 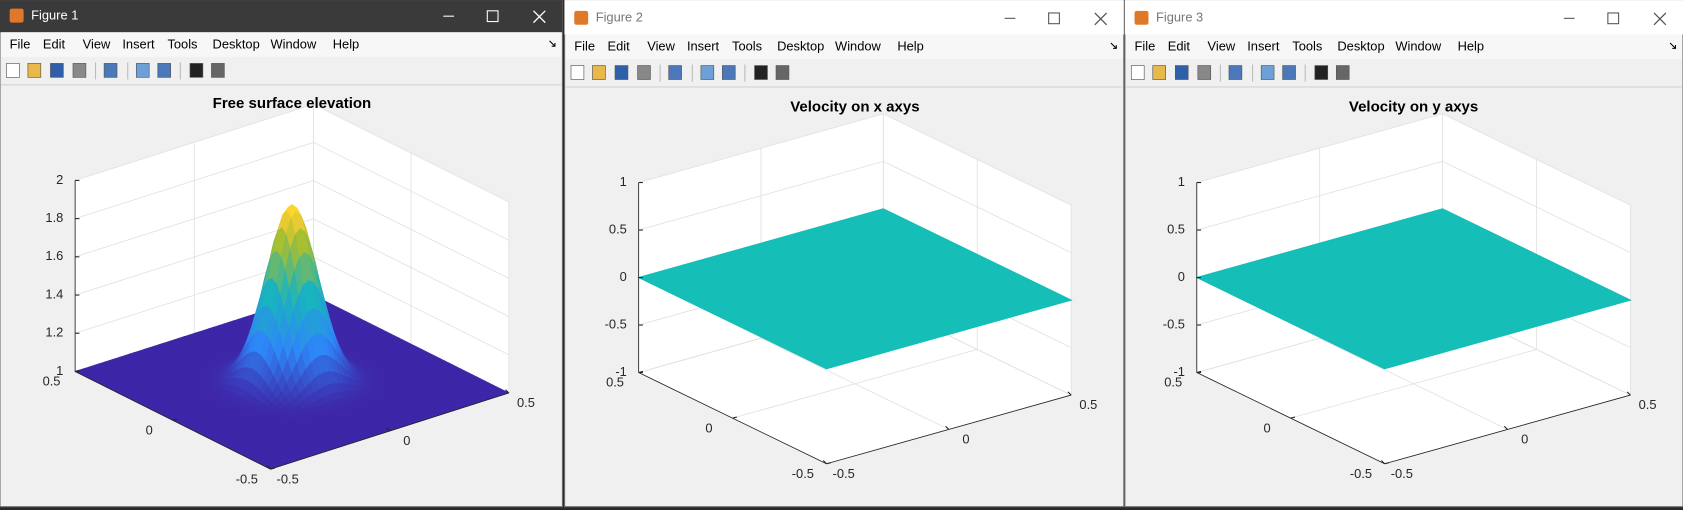 I want to click on z-tick-label: 1.6, so click(x=54, y=255).